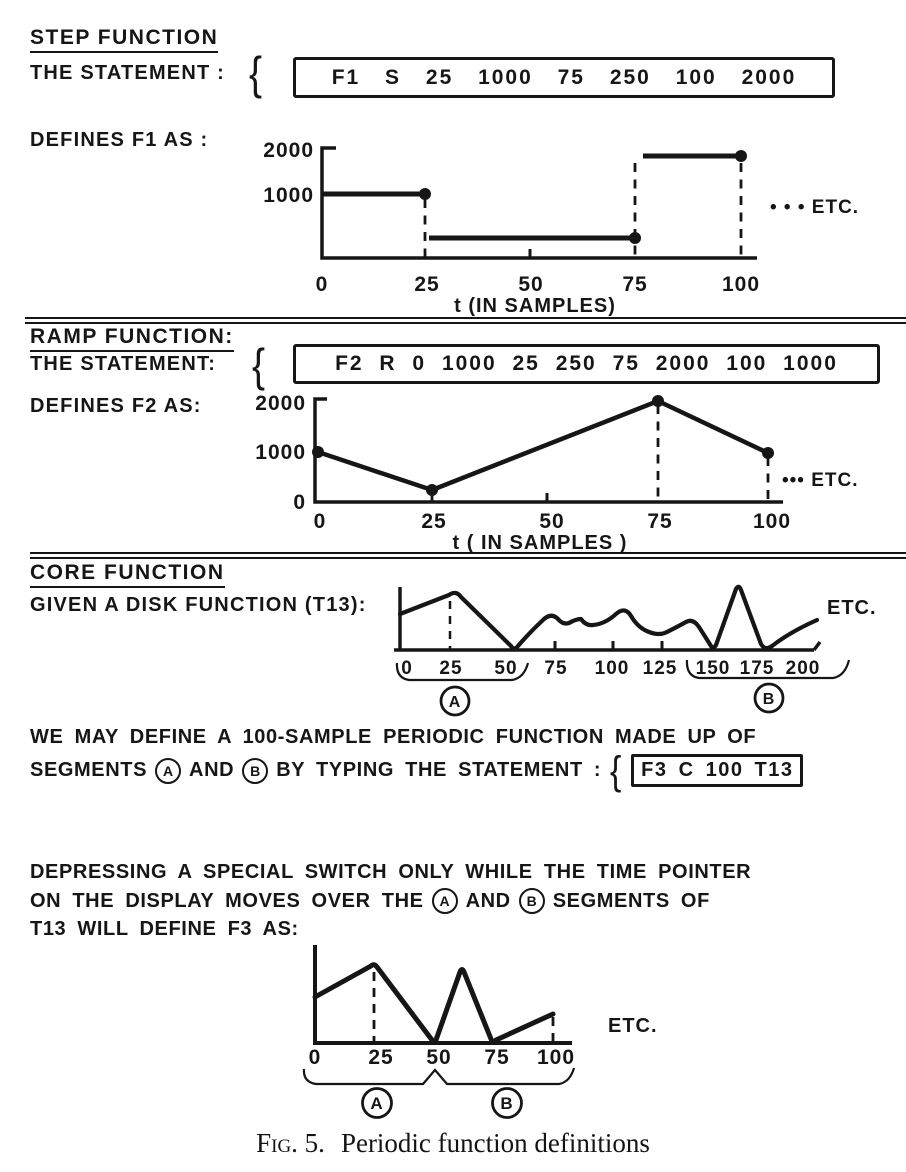  What do you see at coordinates (608, 645) in the screenshot?
I see `core-ticks` at bounding box center [608, 645].